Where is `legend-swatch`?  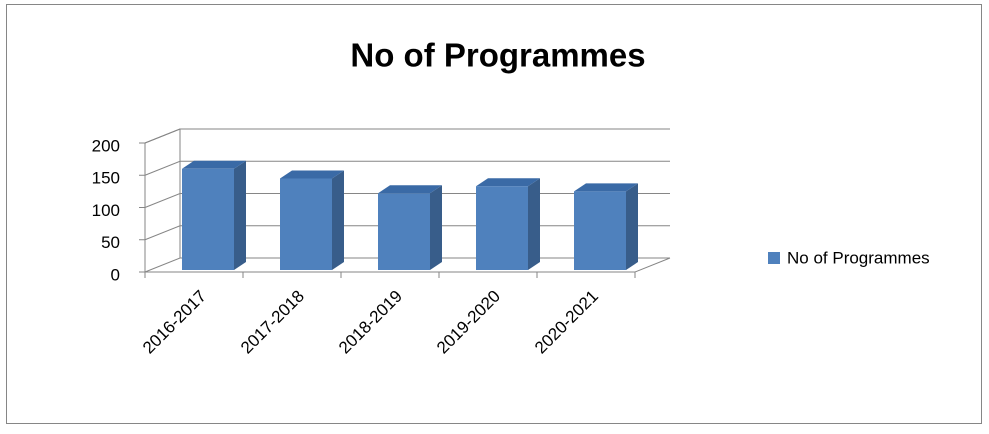
legend-swatch is located at coordinates (774, 258).